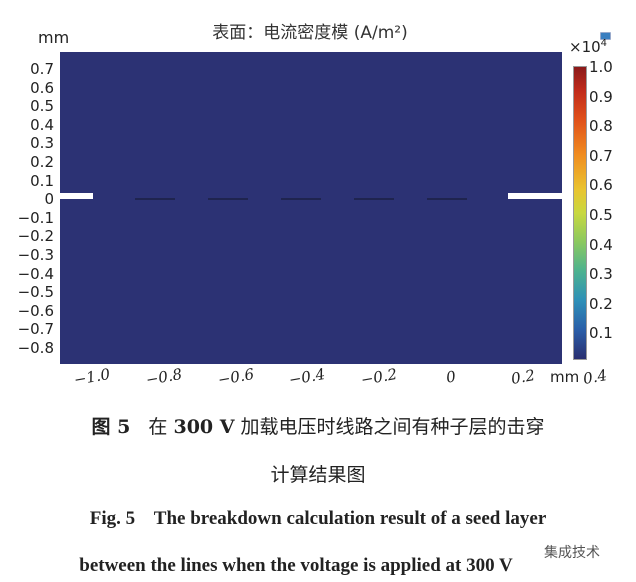 Image resolution: width=636 pixels, height=582 pixels. Describe the element at coordinates (601, 274) in the screenshot. I see `colorbar-tick-label: 0.3` at that location.